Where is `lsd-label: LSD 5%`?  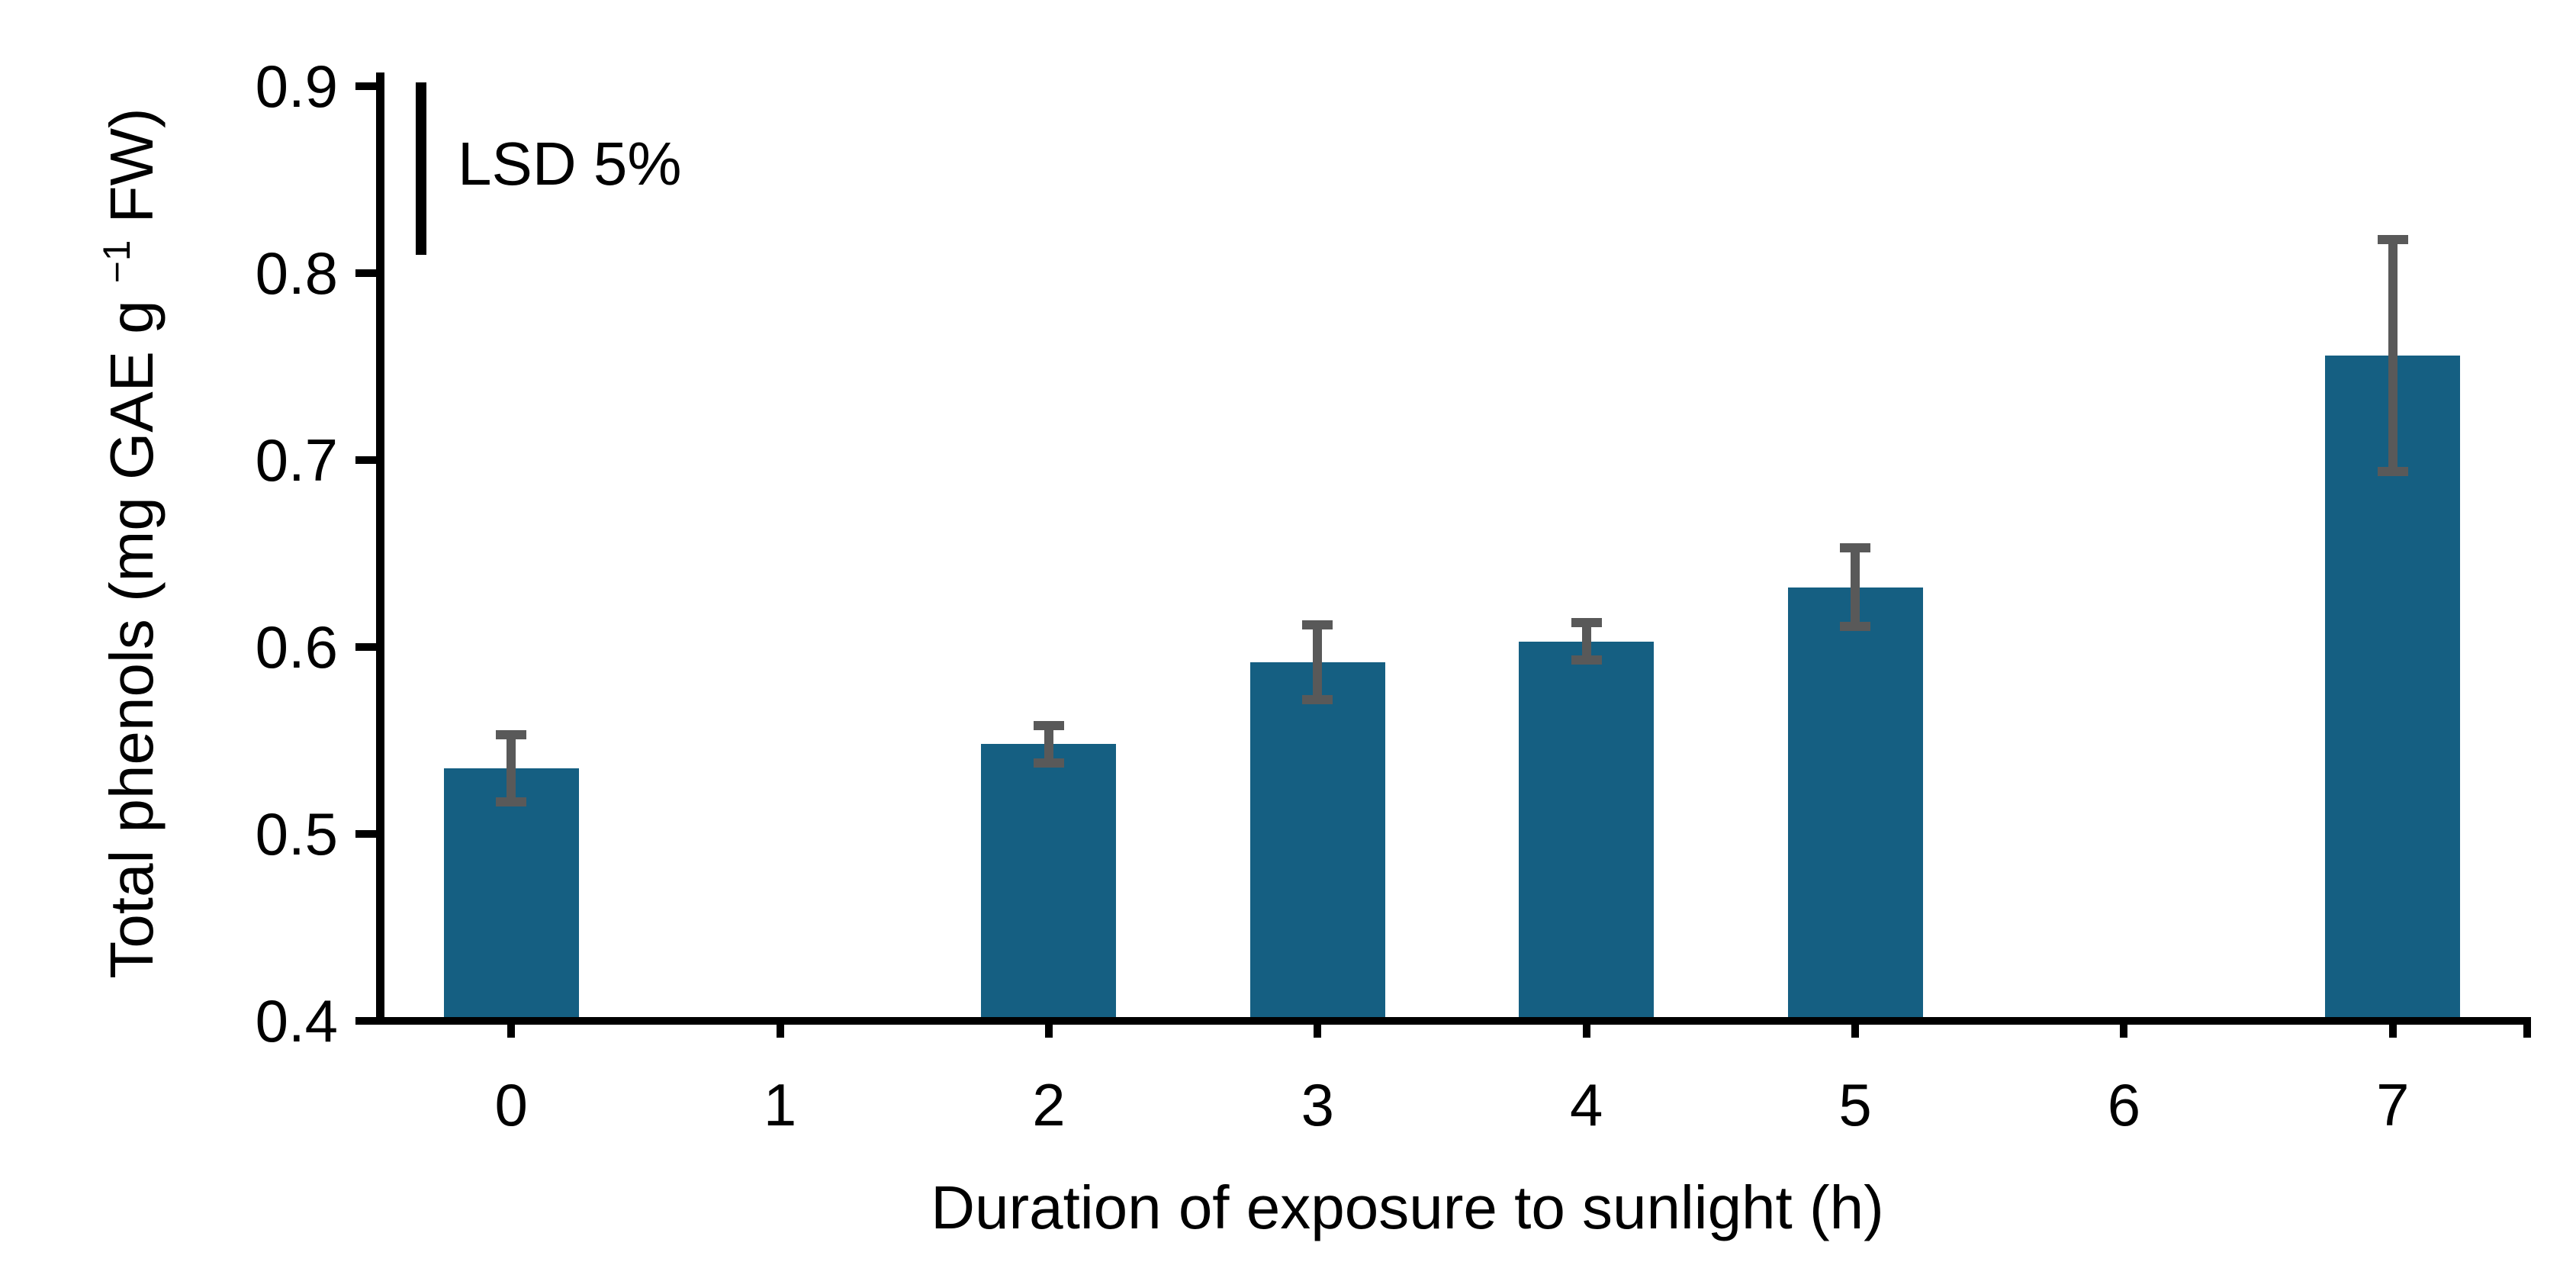 lsd-label: LSD 5% is located at coordinates (570, 164).